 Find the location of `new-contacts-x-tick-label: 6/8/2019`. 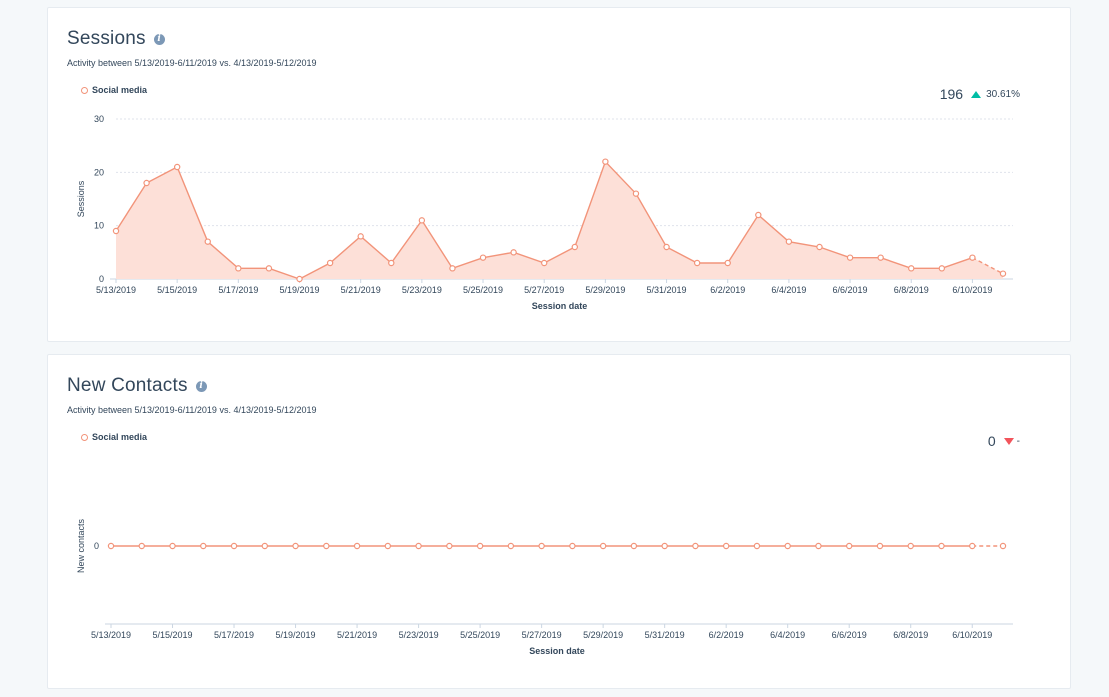

new-contacts-x-tick-label: 6/8/2019 is located at coordinates (910, 635).